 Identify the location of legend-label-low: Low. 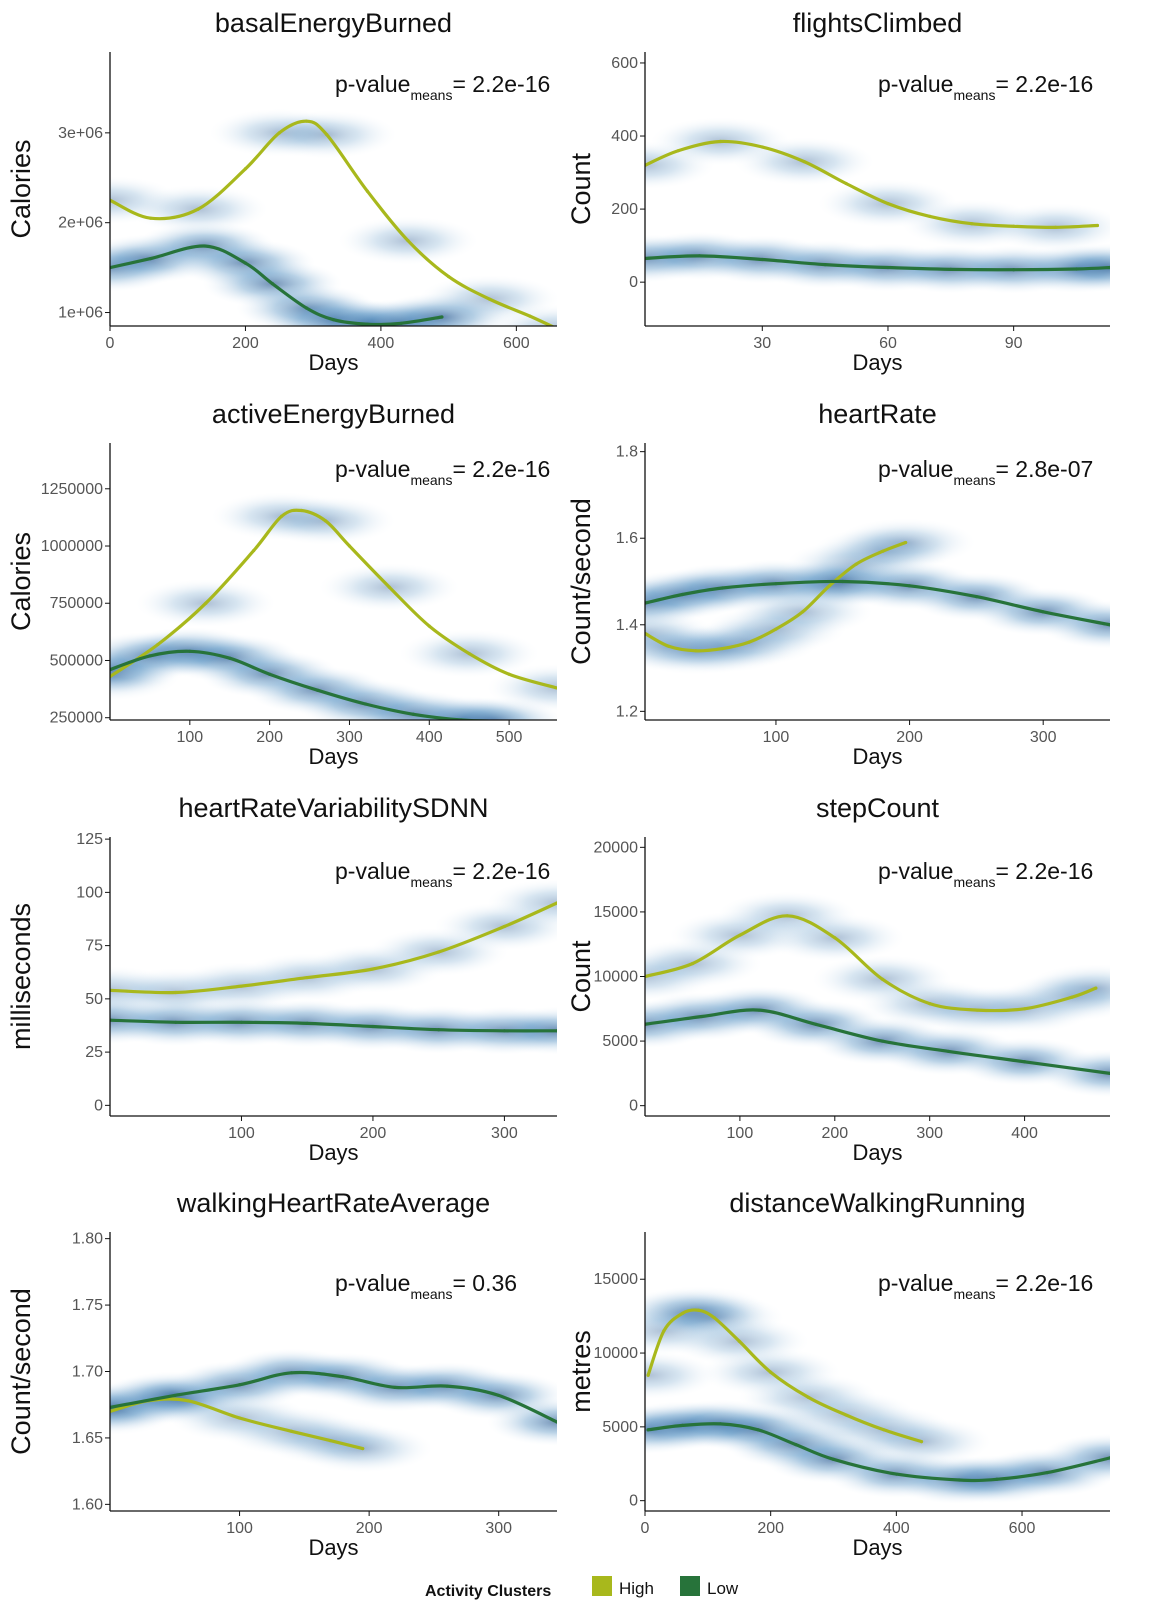
(723, 1588).